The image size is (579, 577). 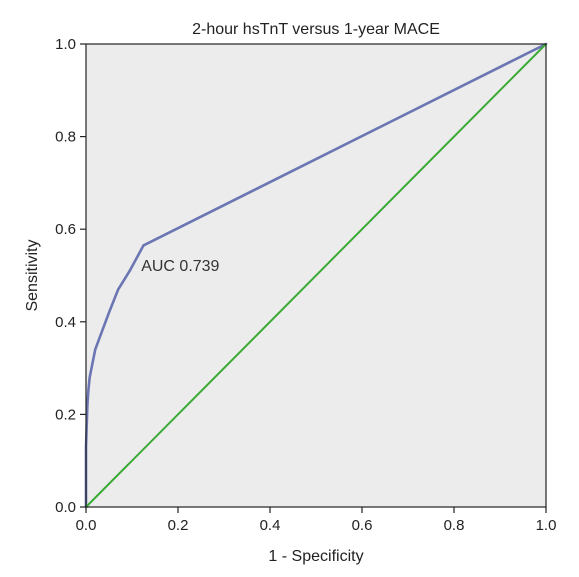 I want to click on x-axis-title: 1 - Specificity, so click(x=315, y=556).